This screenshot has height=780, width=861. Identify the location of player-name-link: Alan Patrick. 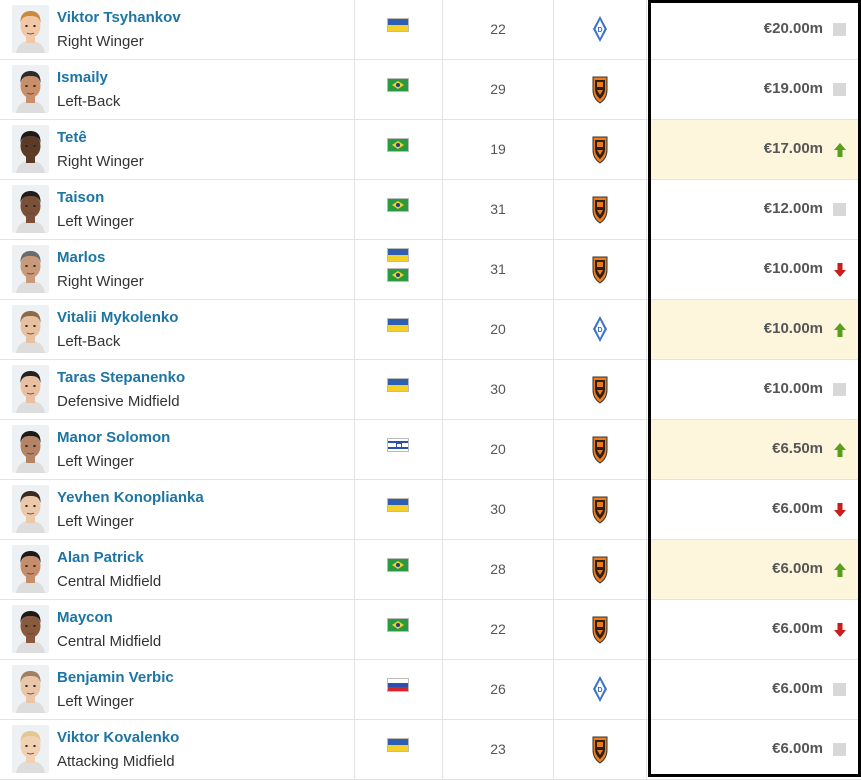
(100, 557).